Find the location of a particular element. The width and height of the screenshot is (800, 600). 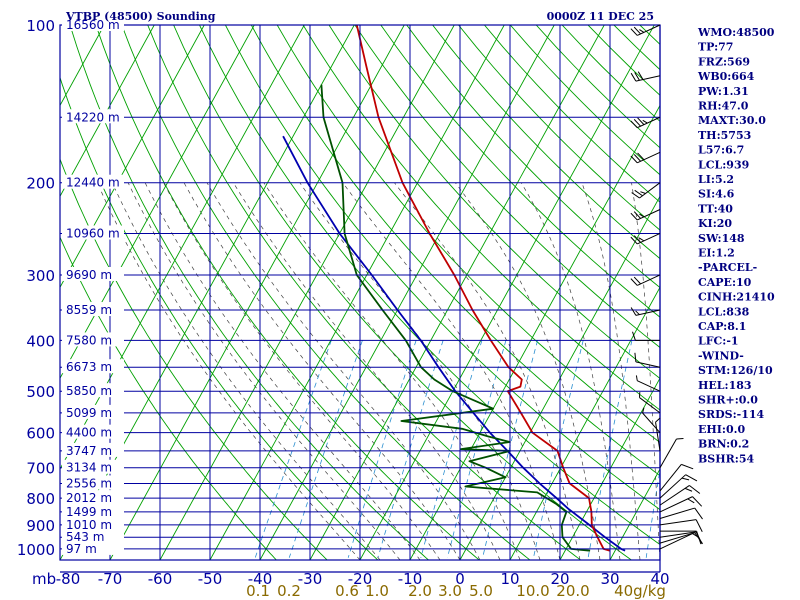

index-line: LFC:-1 is located at coordinates (718, 341).